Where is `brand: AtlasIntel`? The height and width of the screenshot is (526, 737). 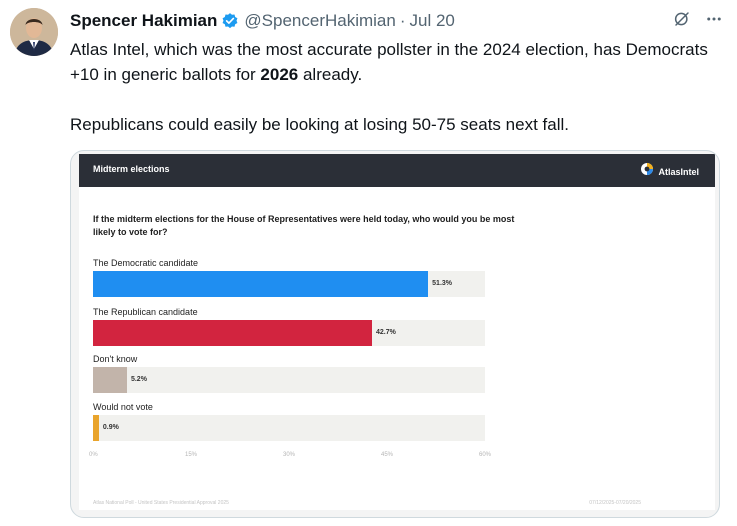
brand: AtlasIntel is located at coordinates (669, 171).